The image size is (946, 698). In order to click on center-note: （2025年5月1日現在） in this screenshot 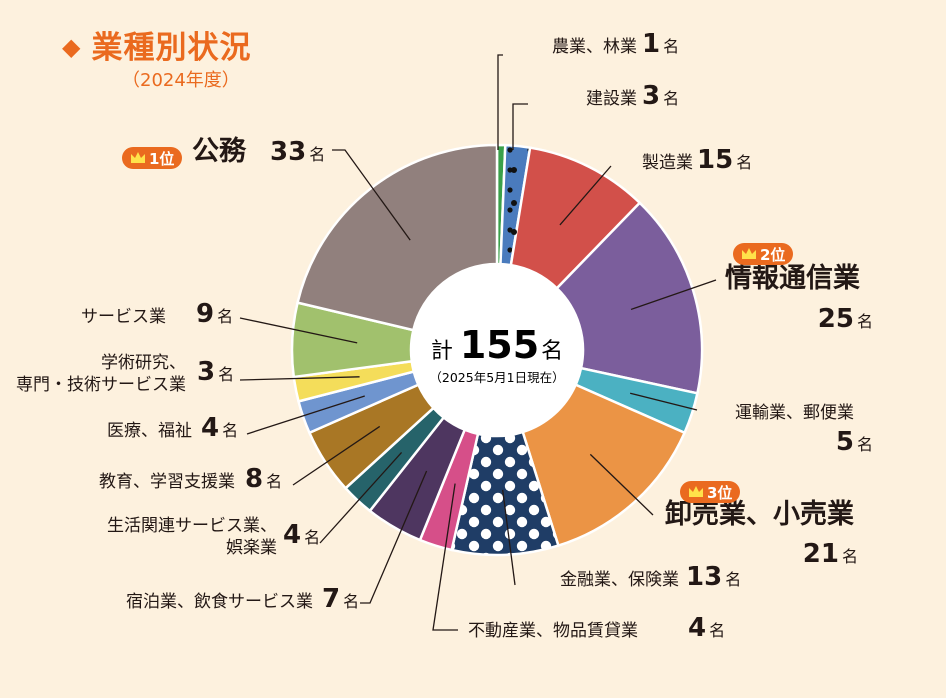, I will do `click(496, 377)`.